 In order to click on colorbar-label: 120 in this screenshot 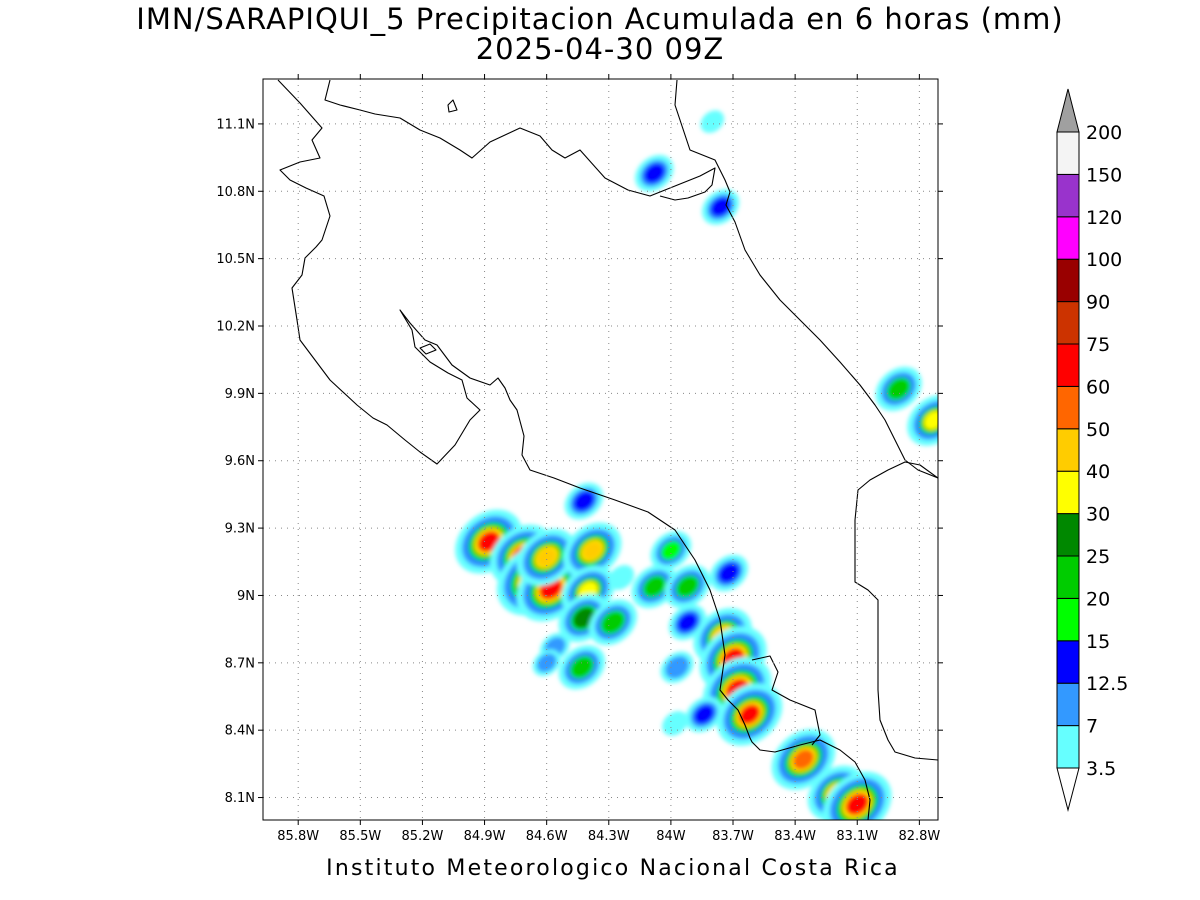, I will do `click(1104, 218)`.